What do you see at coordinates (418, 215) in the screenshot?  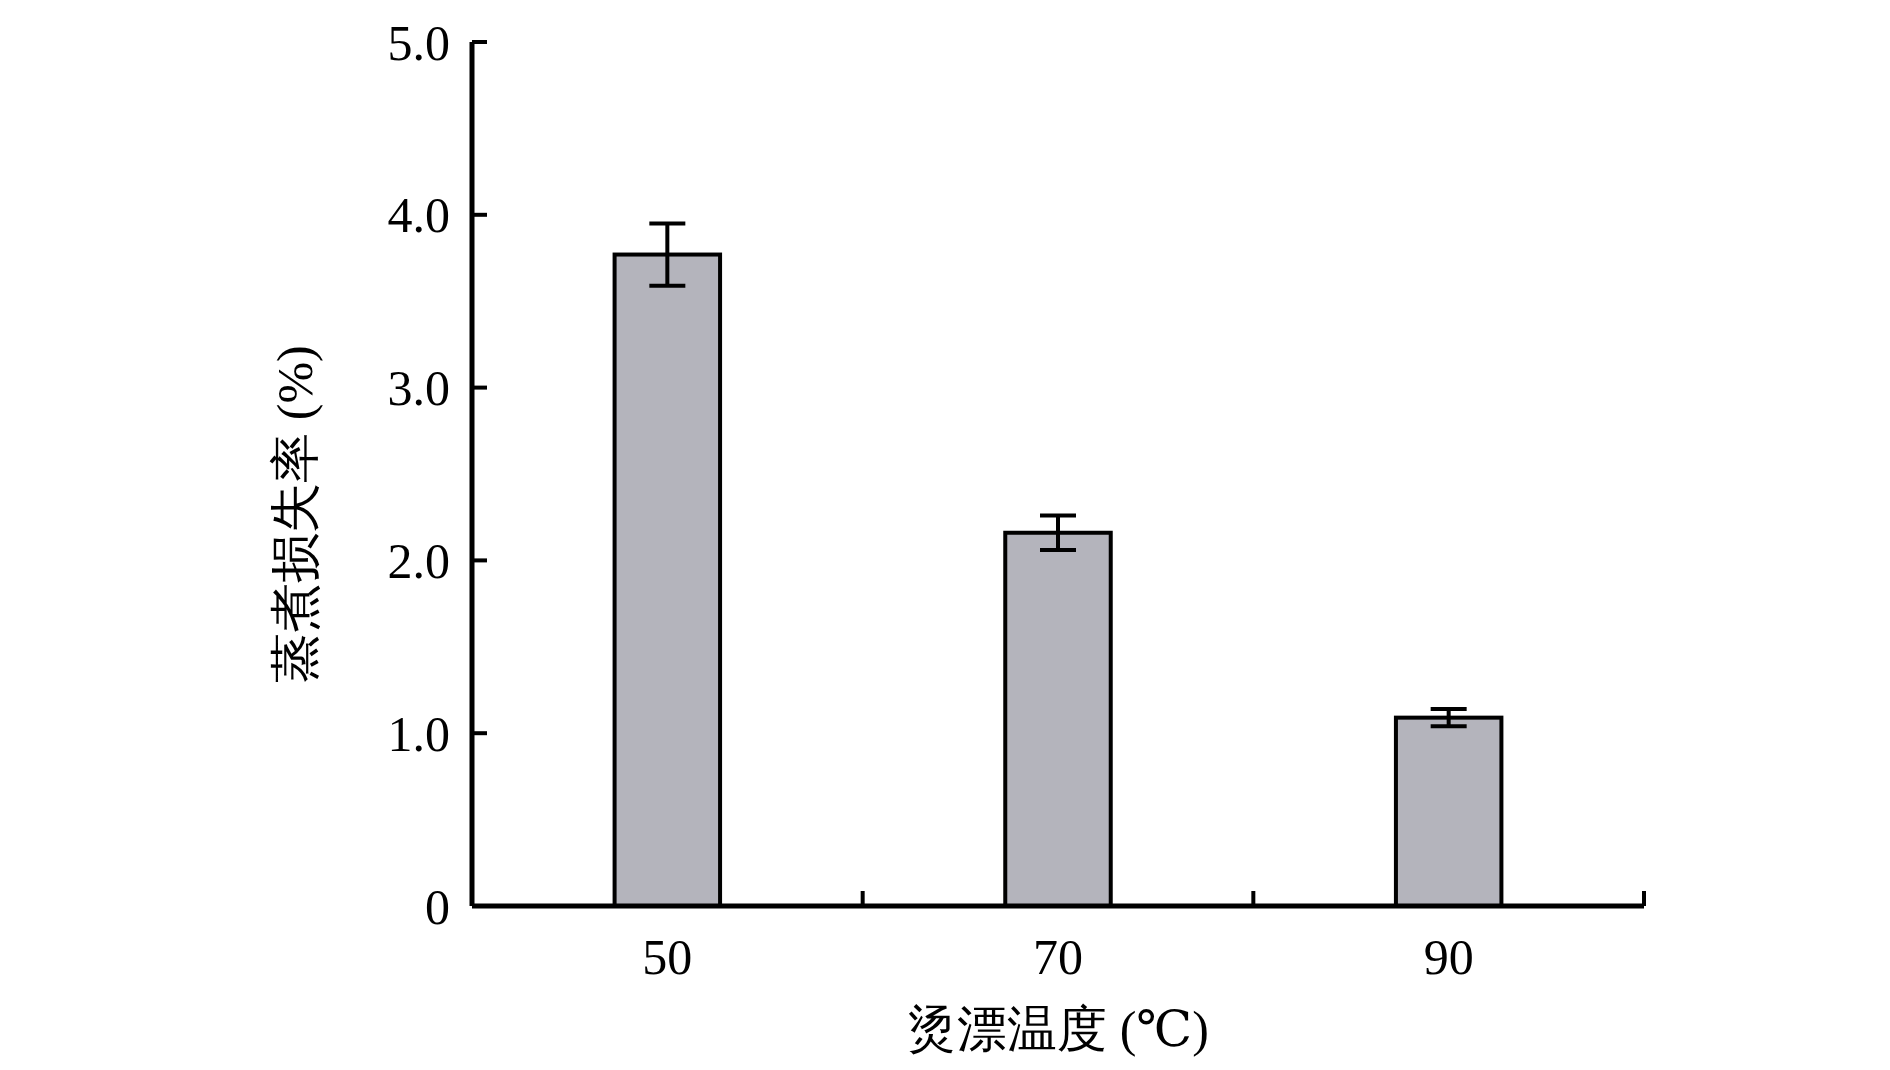 I see `y-tick-label: 4.0` at bounding box center [418, 215].